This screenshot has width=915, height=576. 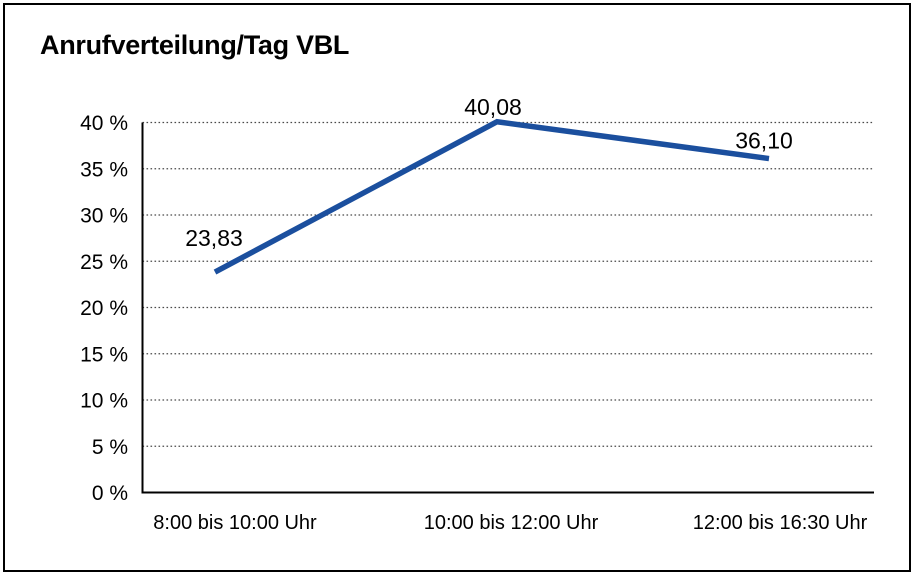 What do you see at coordinates (764, 141) in the screenshot?
I see `data-point-label: 36,10` at bounding box center [764, 141].